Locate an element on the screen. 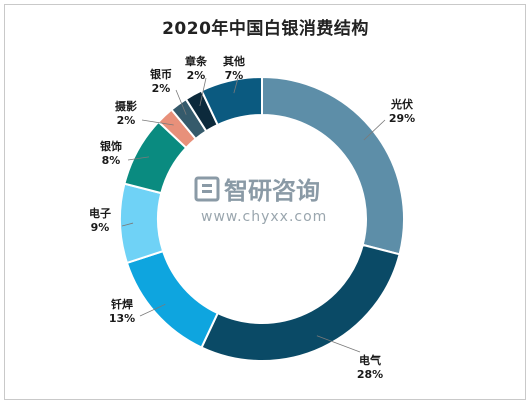  slice-value-8: 7% is located at coordinates (234, 75).